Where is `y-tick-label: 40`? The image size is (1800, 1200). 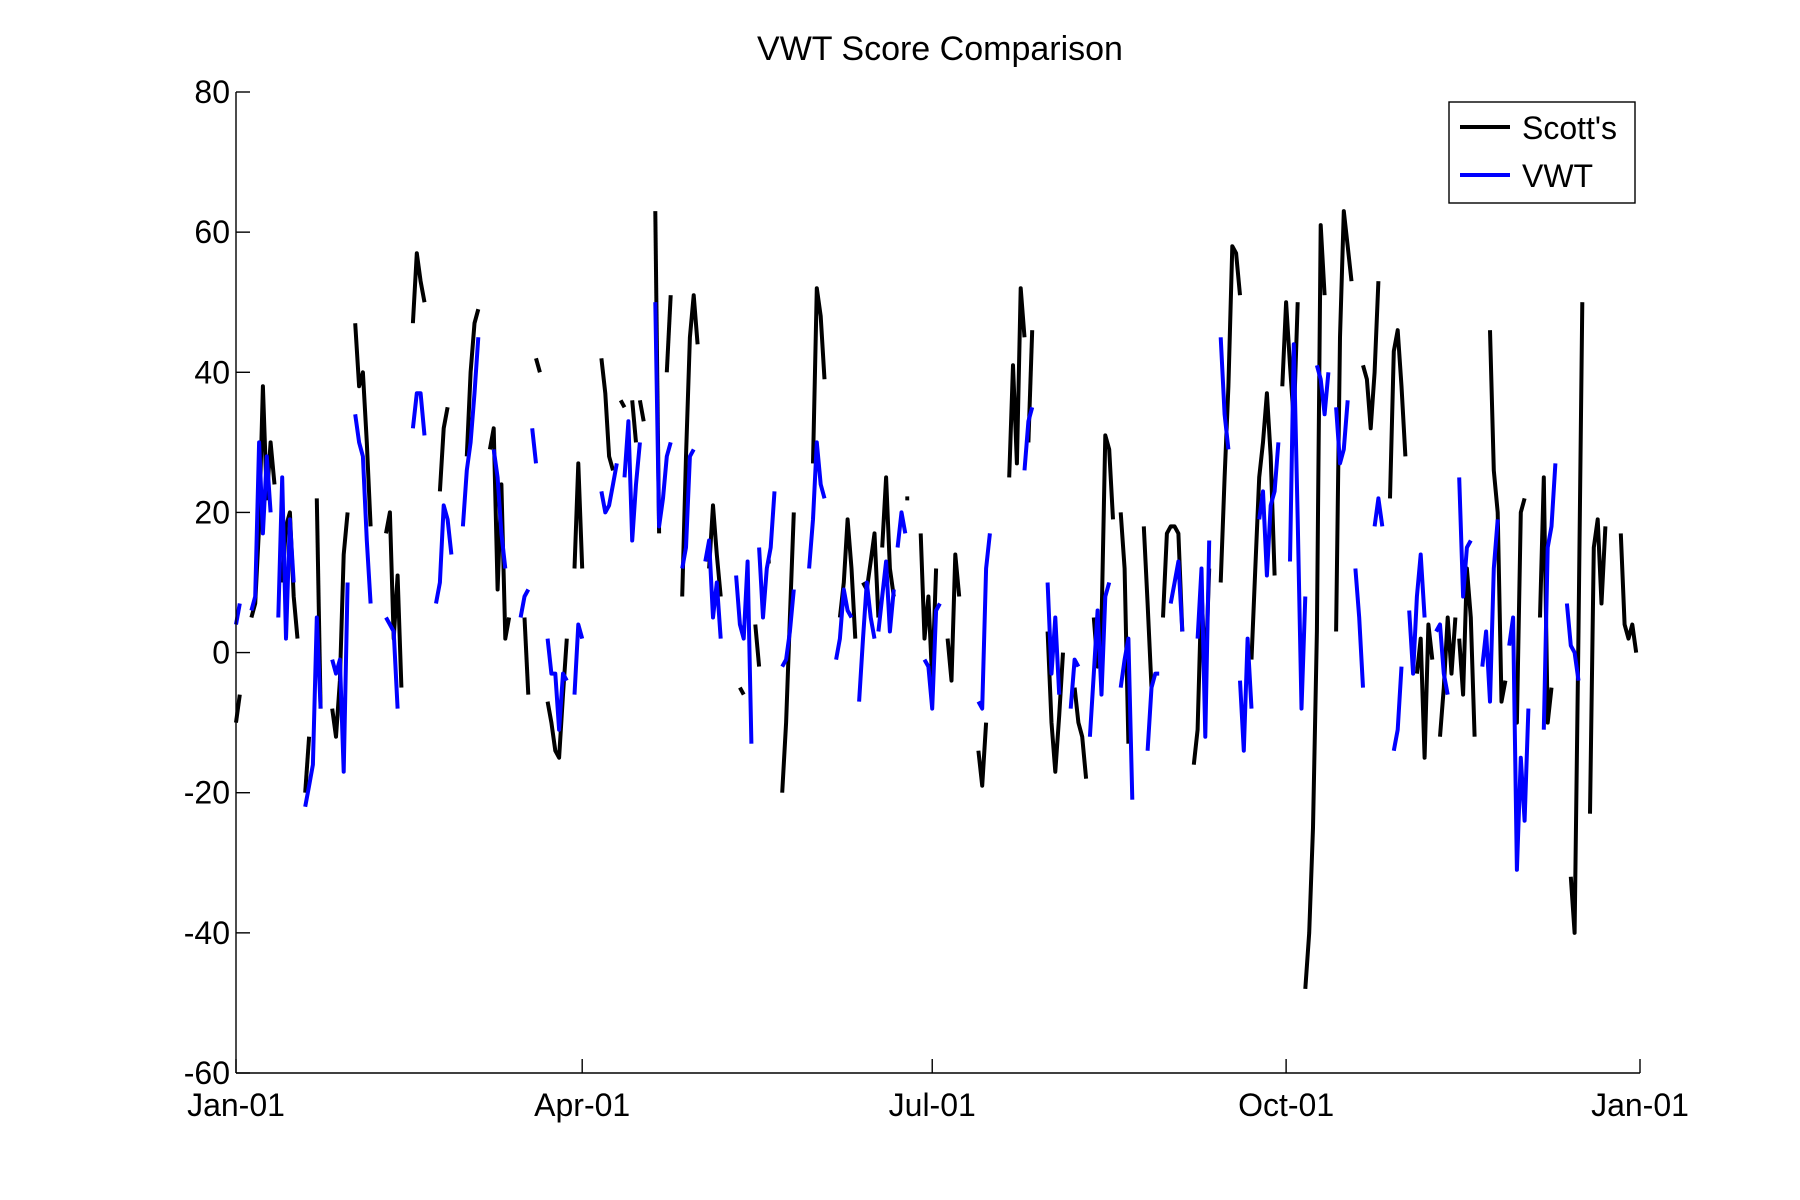
y-tick-label: 40 is located at coordinates (212, 372).